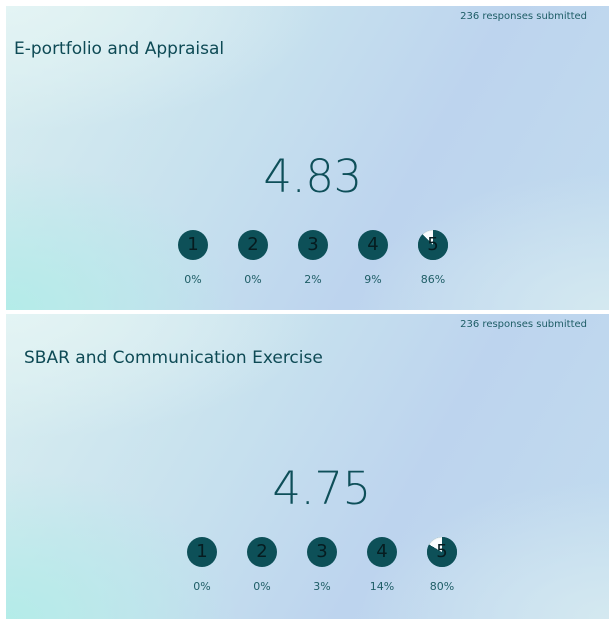 The height and width of the screenshot is (625, 615). I want to click on rating-item-5: 5 80%, so click(442, 564).